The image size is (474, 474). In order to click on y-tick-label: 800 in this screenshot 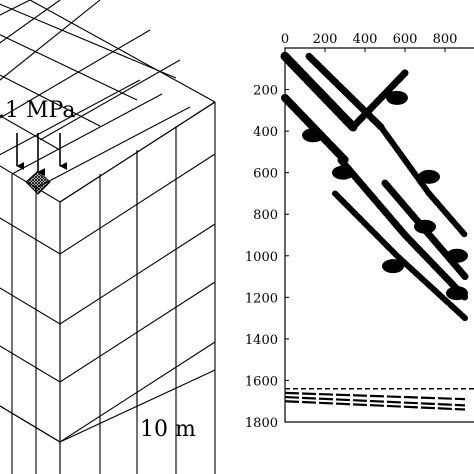, I will do `click(265, 215)`.